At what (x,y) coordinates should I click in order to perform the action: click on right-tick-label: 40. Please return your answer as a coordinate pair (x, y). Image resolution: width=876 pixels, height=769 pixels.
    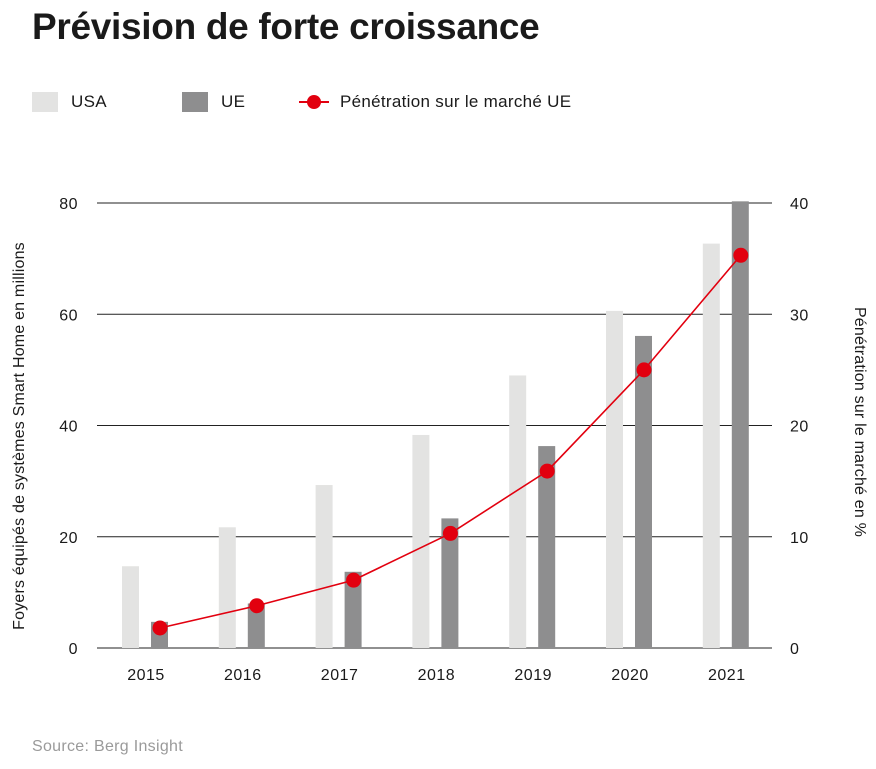
    Looking at the image, I should click on (799, 204).